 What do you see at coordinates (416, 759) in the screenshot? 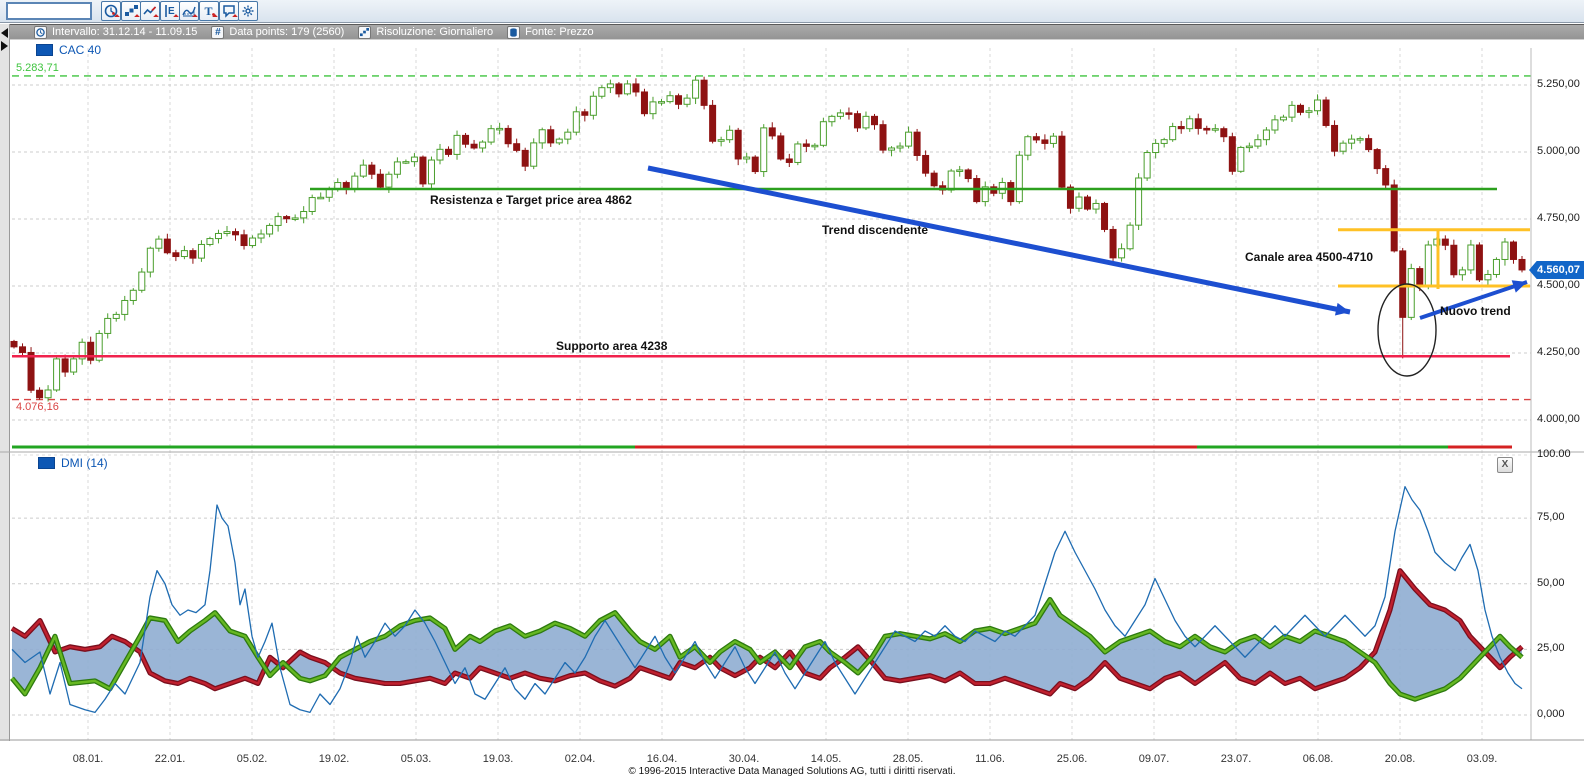
I see `x-axis-label: 05.03.` at bounding box center [416, 759].